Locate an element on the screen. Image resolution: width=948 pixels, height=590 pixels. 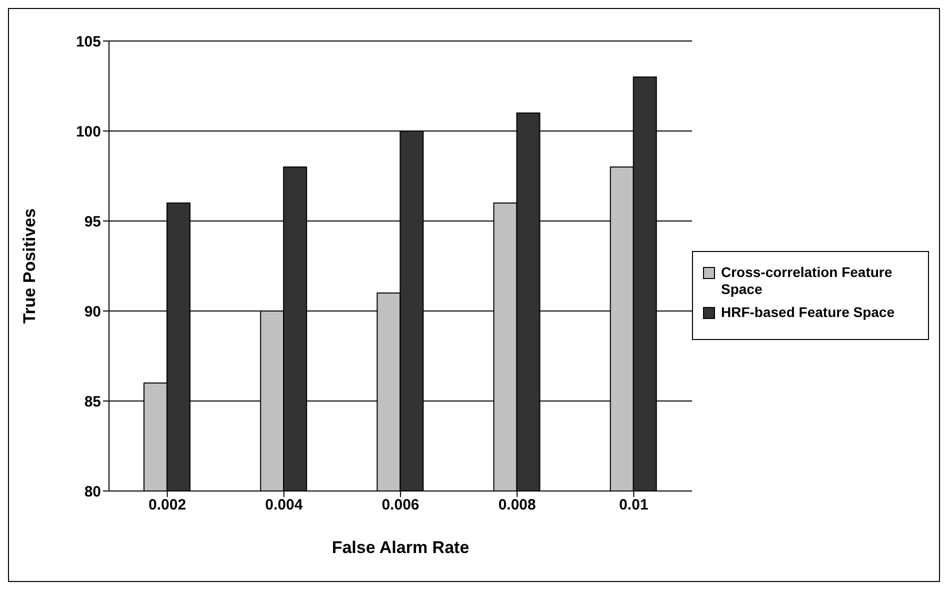
y-tick-label: 95 is located at coordinates (92, 221).